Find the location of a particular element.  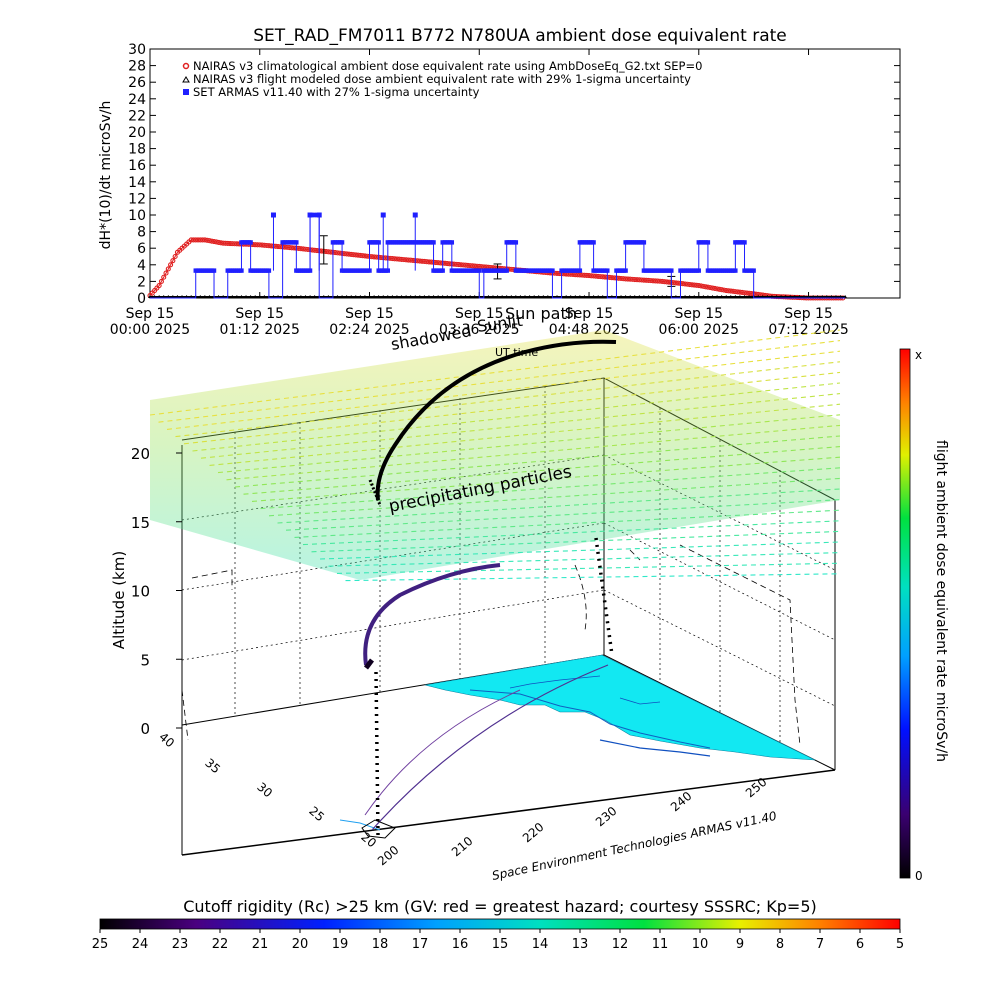

ground-map is located at coordinates (577, 742).